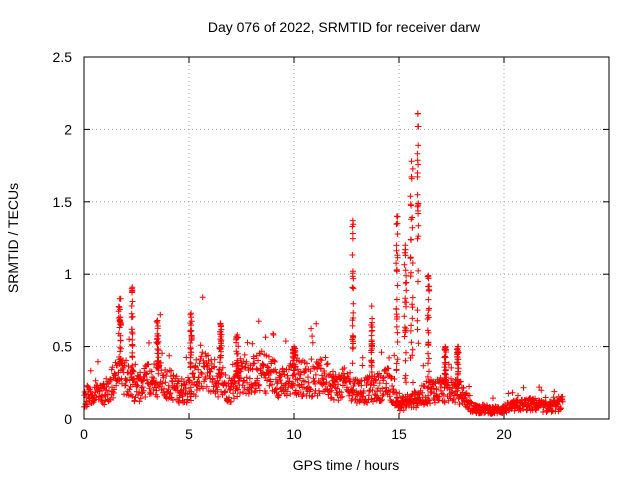 The image size is (640, 480). I want to click on y-tick-label: 2.5, so click(63, 57).